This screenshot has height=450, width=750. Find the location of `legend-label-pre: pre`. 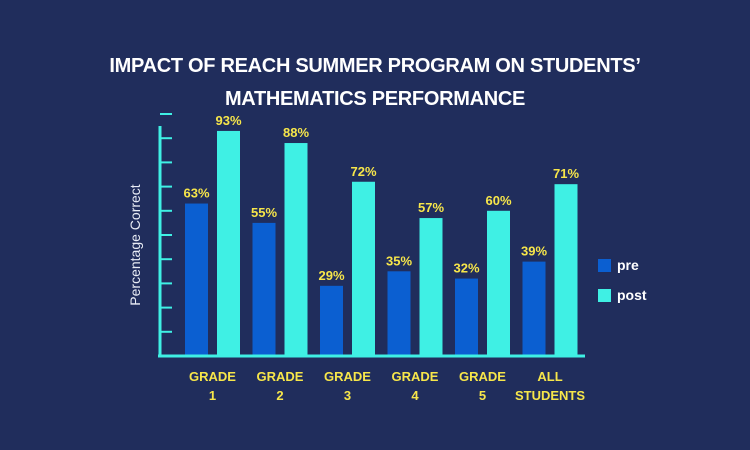

legend-label-pre: pre is located at coordinates (628, 265).